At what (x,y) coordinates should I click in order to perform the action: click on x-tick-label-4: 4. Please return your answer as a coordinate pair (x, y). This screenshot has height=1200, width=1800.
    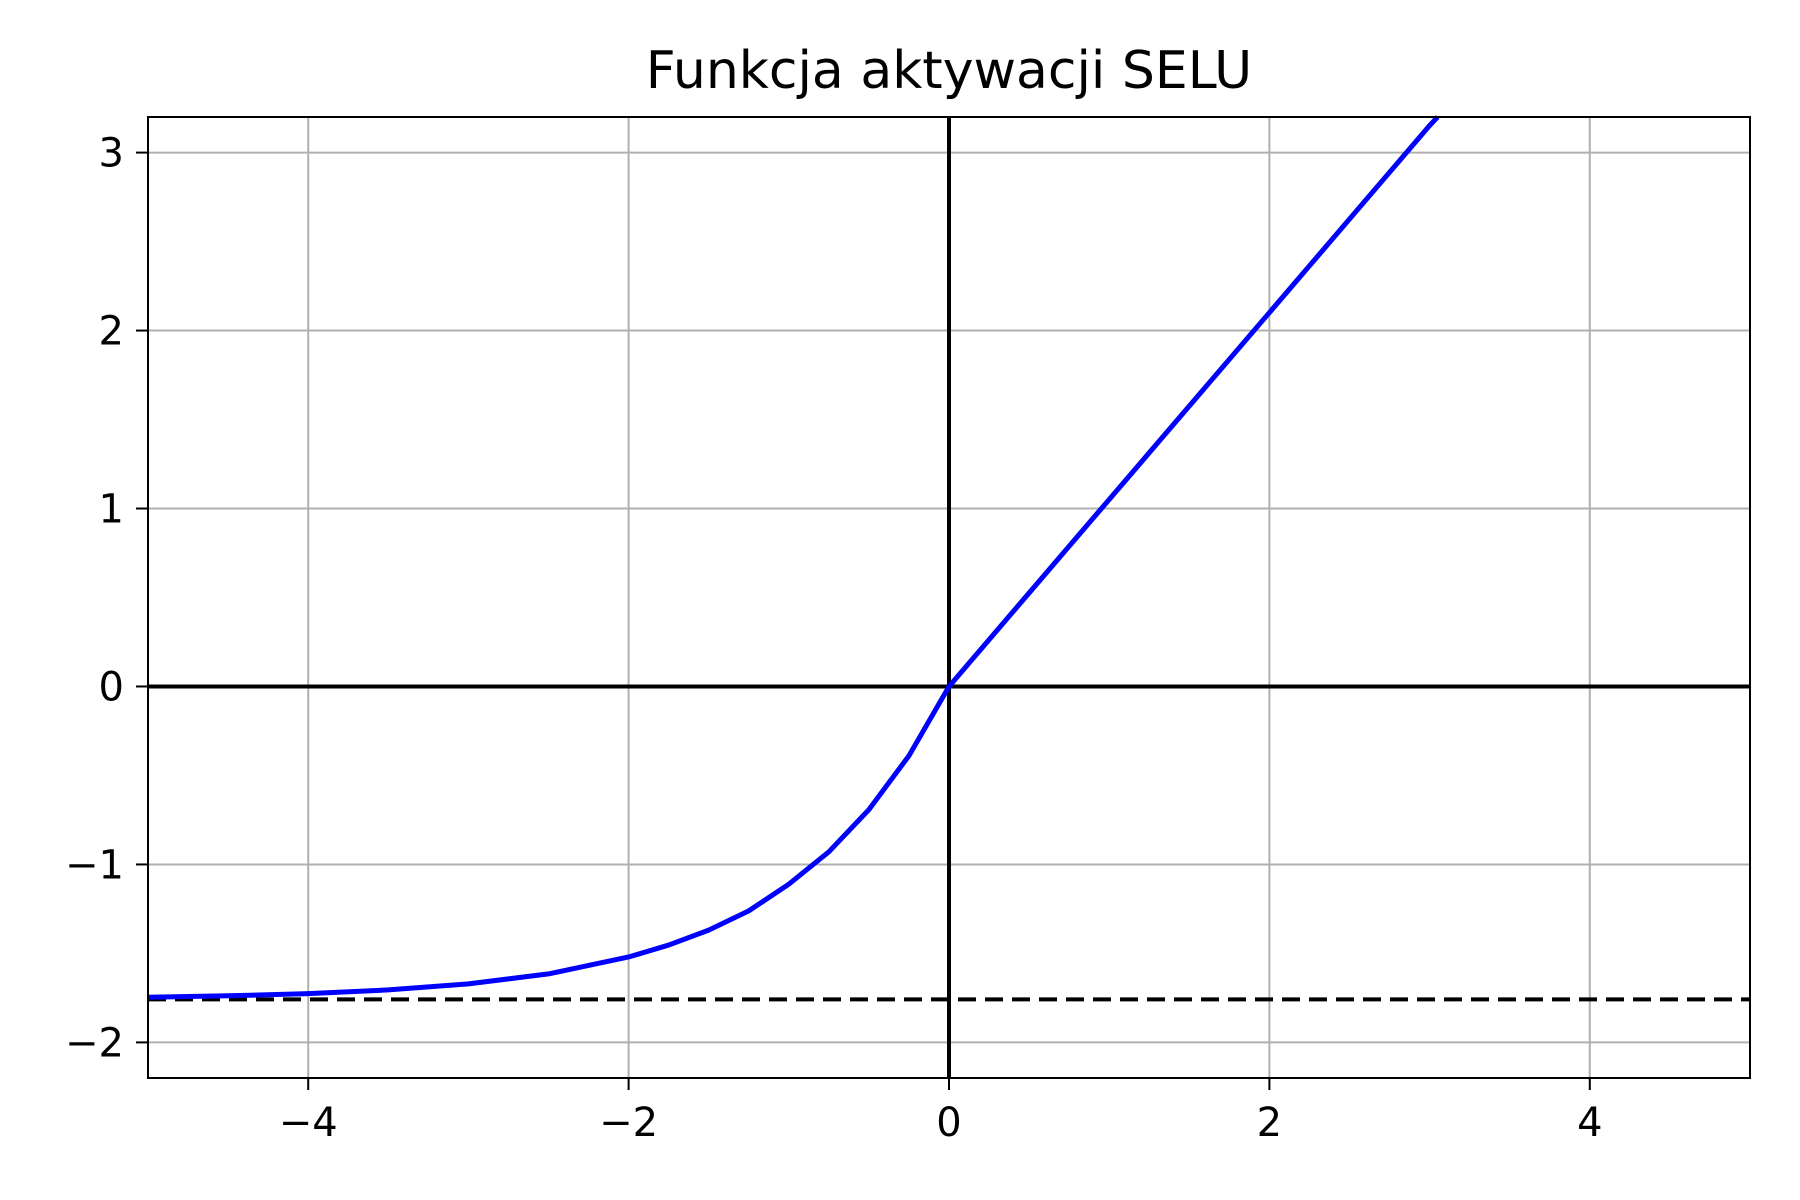
    Looking at the image, I should click on (1589, 1123).